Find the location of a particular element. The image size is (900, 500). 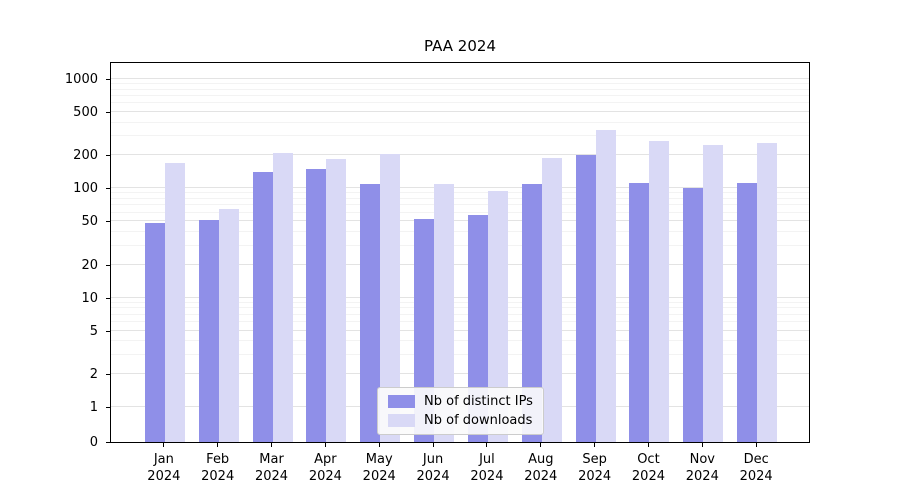

x-tick-label: Dec 2024 is located at coordinates (756, 468).